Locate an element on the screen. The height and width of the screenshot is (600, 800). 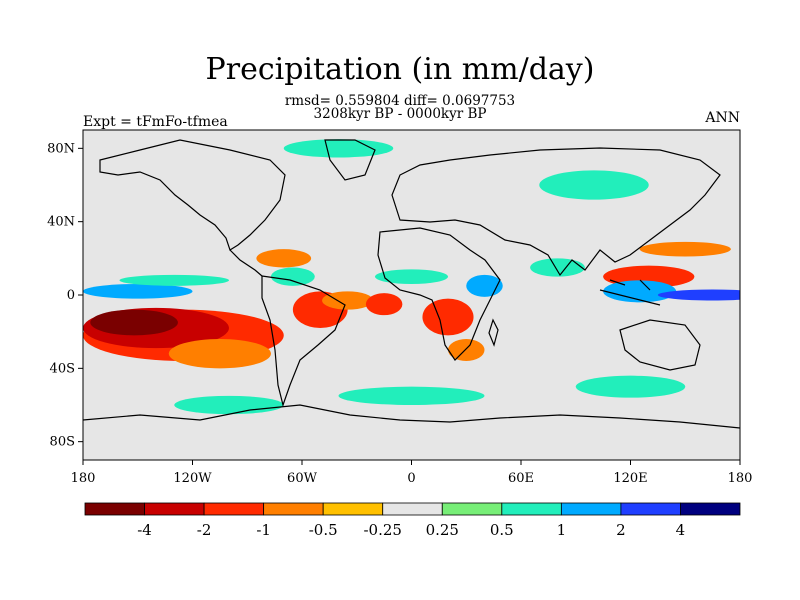
coastline-africa is located at coordinates (439, 294).